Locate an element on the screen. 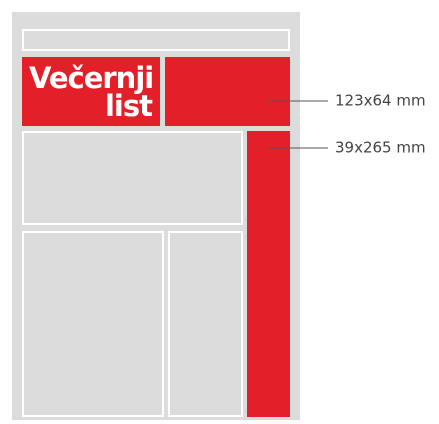  logo-text: list is located at coordinates (129, 106).